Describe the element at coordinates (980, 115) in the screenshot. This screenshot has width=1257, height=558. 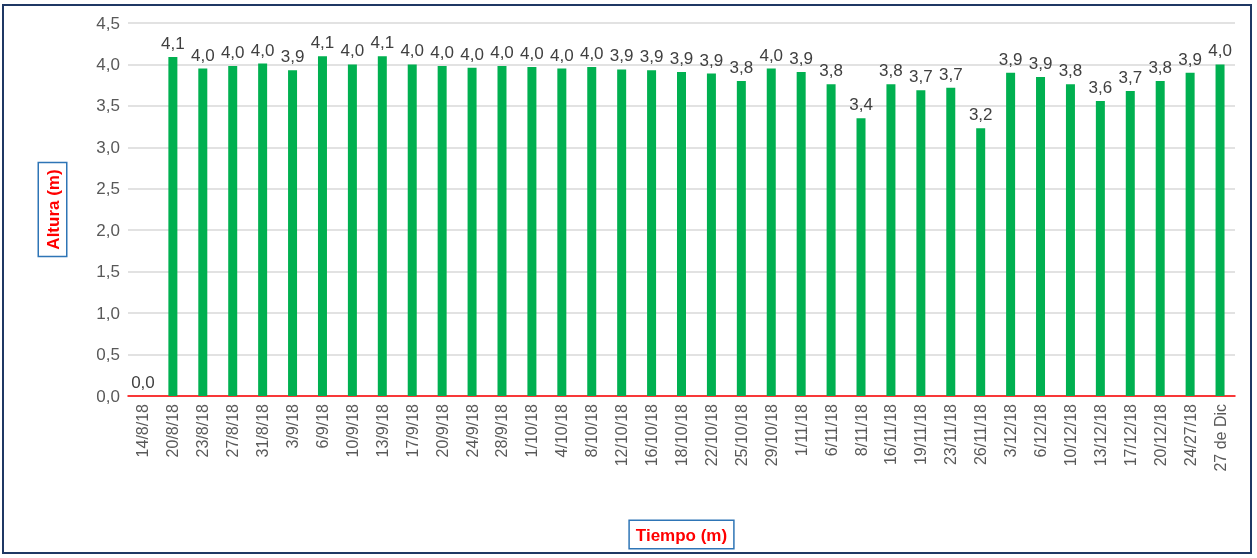
I see `data-label: 3,2` at that location.